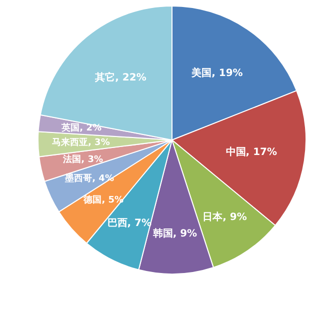  Describe the element at coordinates (120, 78) in the screenshot. I see `slice-label: 其它, 22%` at that location.